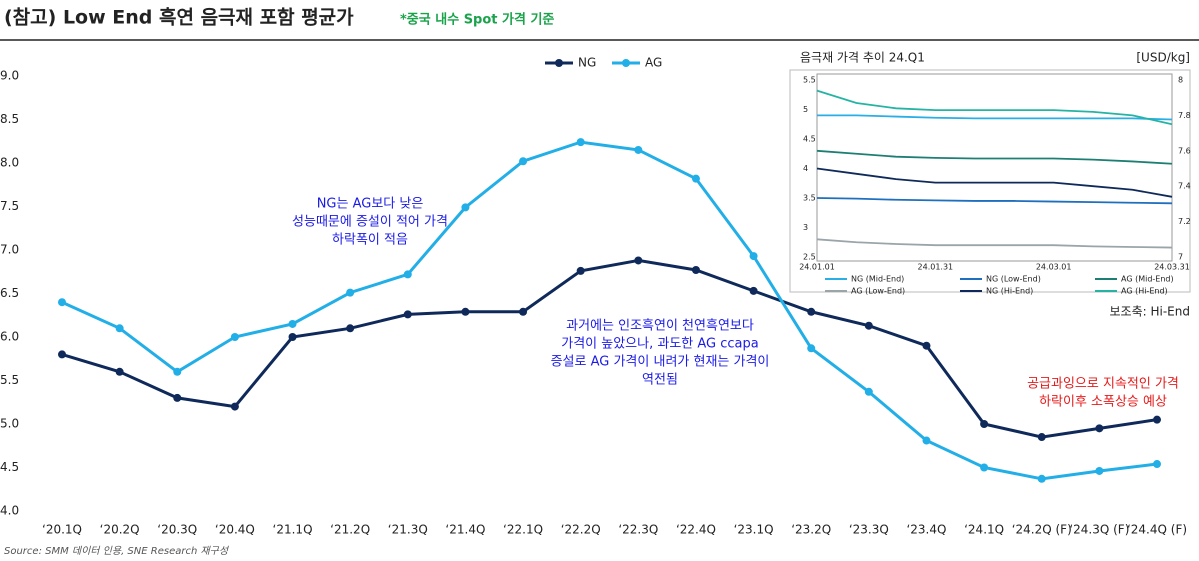 The width and height of the screenshot is (1199, 561). Describe the element at coordinates (9, 293) in the screenshot. I see `y-tick-label: 6.5` at that location.